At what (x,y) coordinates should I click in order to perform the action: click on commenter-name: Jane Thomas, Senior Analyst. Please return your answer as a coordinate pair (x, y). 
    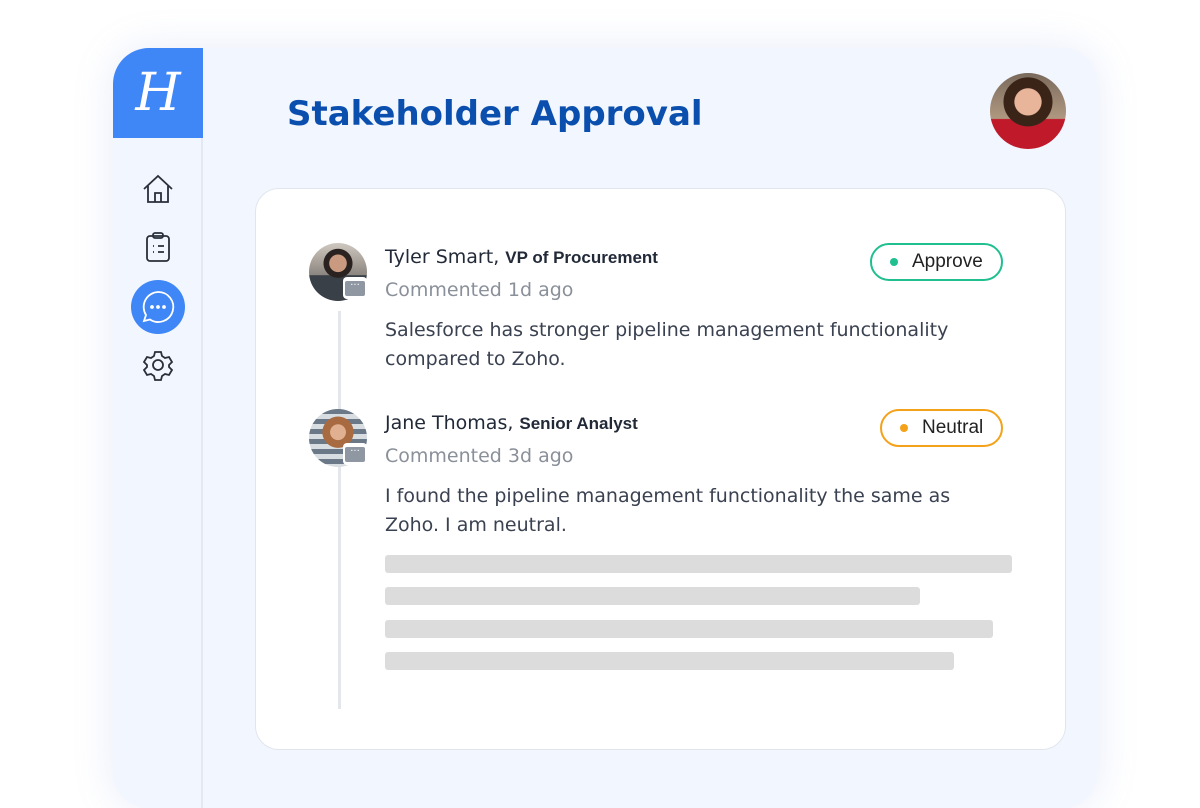
    Looking at the image, I should click on (511, 423).